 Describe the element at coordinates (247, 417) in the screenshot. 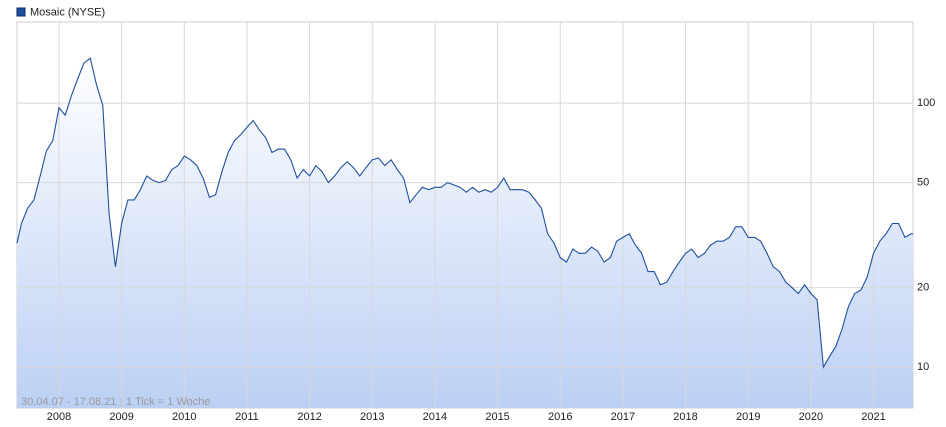

I see `x-tick-label: 2011` at that location.